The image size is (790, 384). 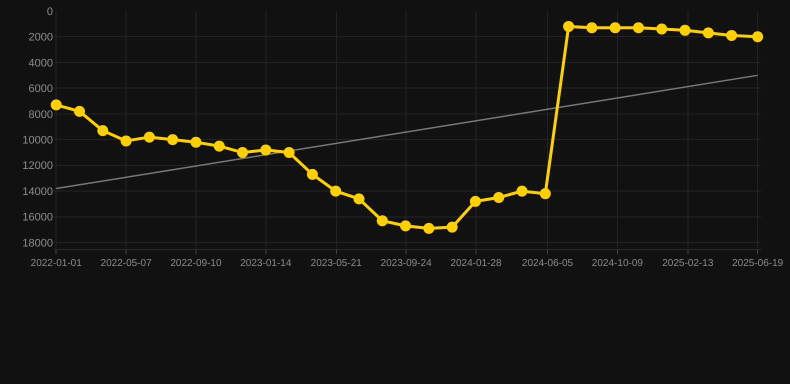 What do you see at coordinates (196, 263) in the screenshot?
I see `x-tick-label: 2022-09-10` at bounding box center [196, 263].